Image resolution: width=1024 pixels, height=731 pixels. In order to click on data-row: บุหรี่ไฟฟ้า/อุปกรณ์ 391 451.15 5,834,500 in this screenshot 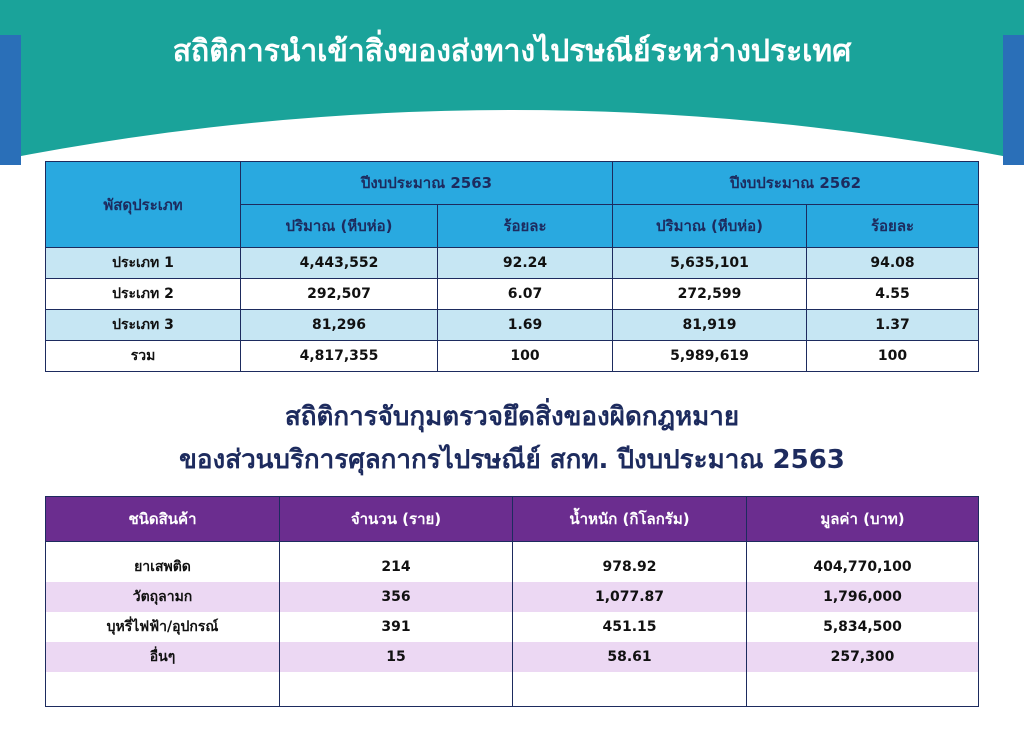, I will do `click(512, 627)`.